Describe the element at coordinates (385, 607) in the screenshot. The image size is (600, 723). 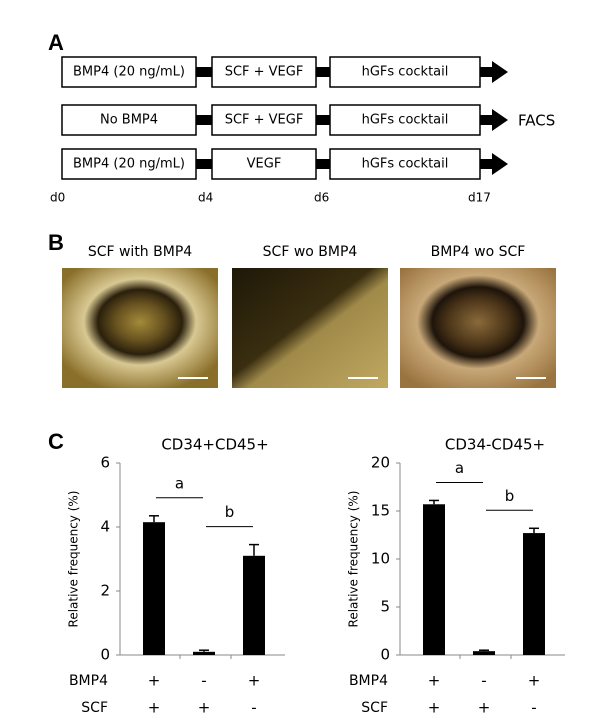
I see `y-tick-label: 5` at that location.